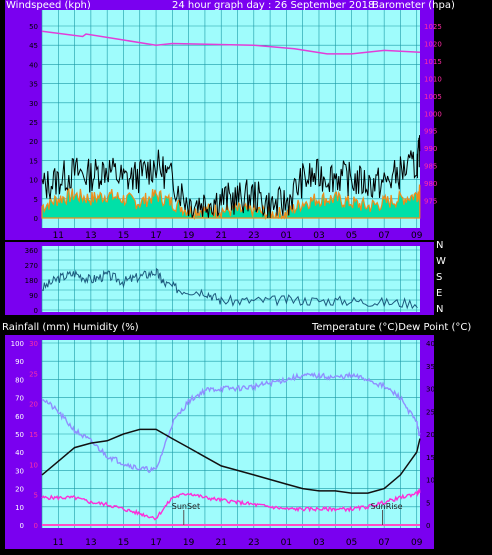 The width and height of the screenshot is (492, 555). What do you see at coordinates (433, 79) in the screenshot?
I see `barometer-y-tick: 1010` at bounding box center [433, 79].